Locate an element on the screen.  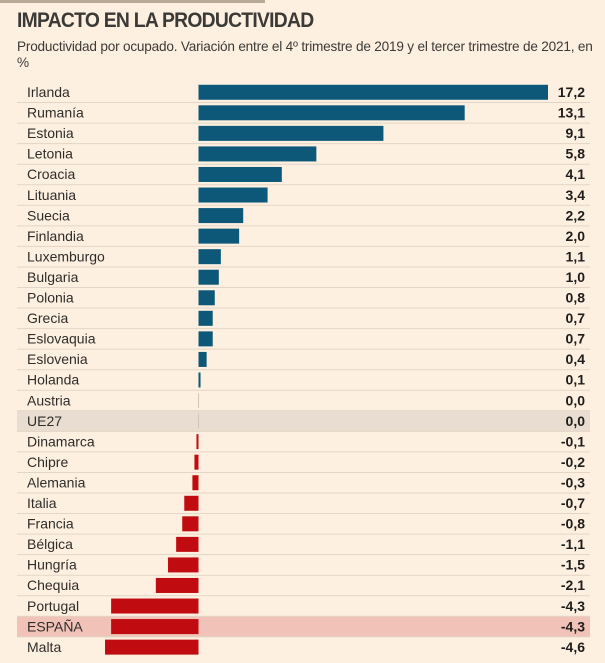
value-label: 17,2 is located at coordinates (571, 92).